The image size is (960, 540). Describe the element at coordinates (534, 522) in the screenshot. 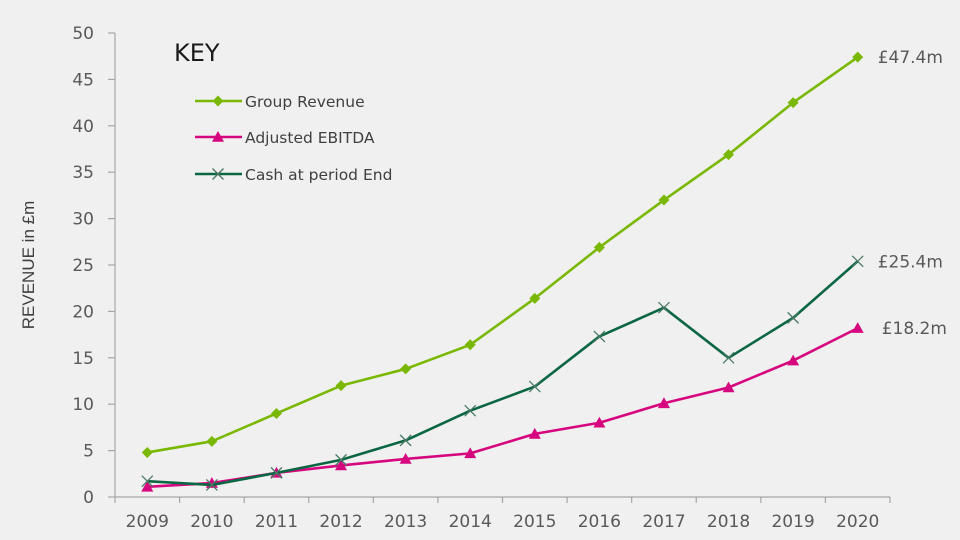

I see `x-tick-label: 2015` at that location.